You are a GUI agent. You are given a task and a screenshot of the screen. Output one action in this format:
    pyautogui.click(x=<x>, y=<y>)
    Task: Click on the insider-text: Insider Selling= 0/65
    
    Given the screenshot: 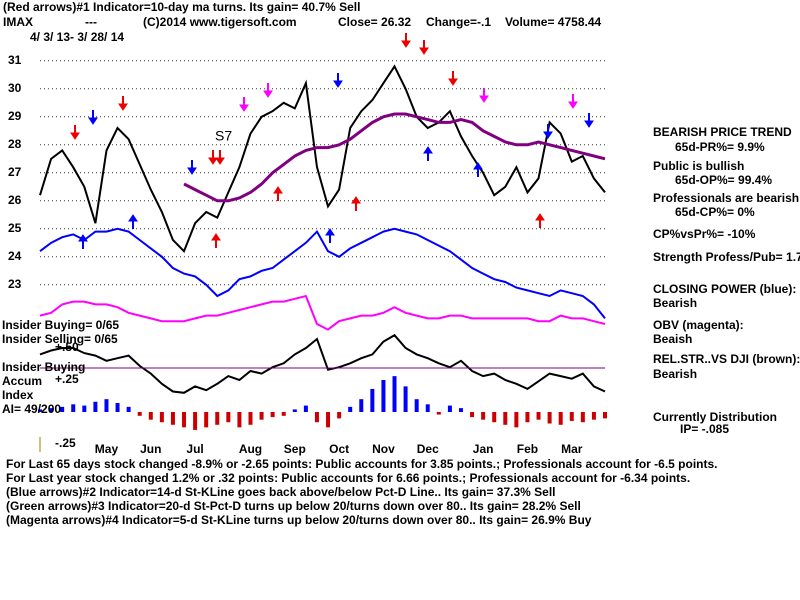 What is the action you would take?
    pyautogui.click(x=60, y=339)
    